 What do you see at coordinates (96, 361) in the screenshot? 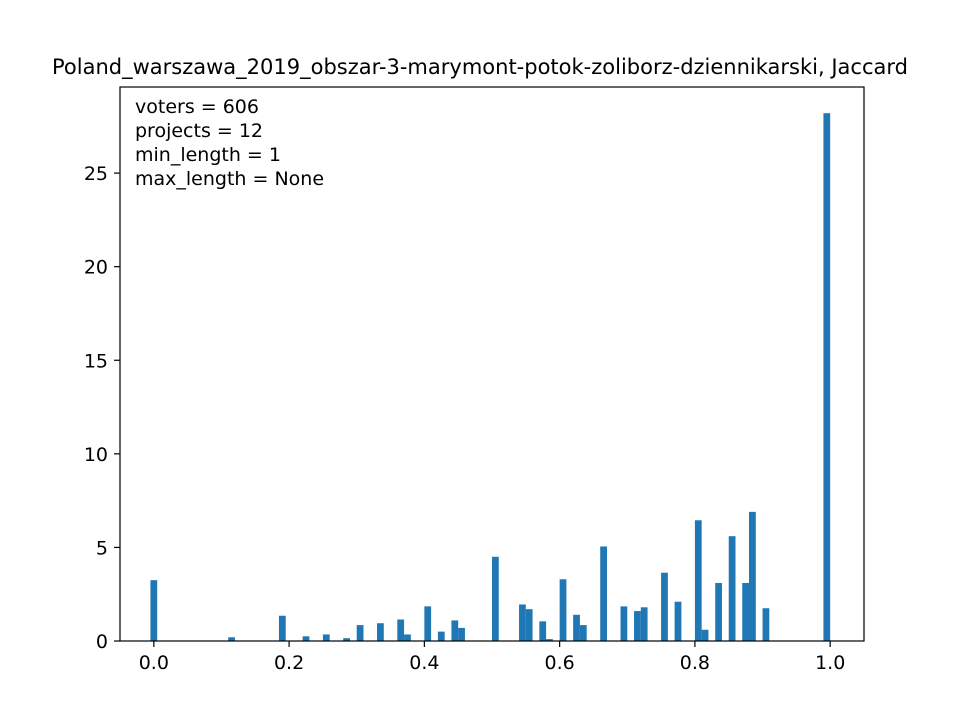
I see `y-tick-label: 15` at bounding box center [96, 361].